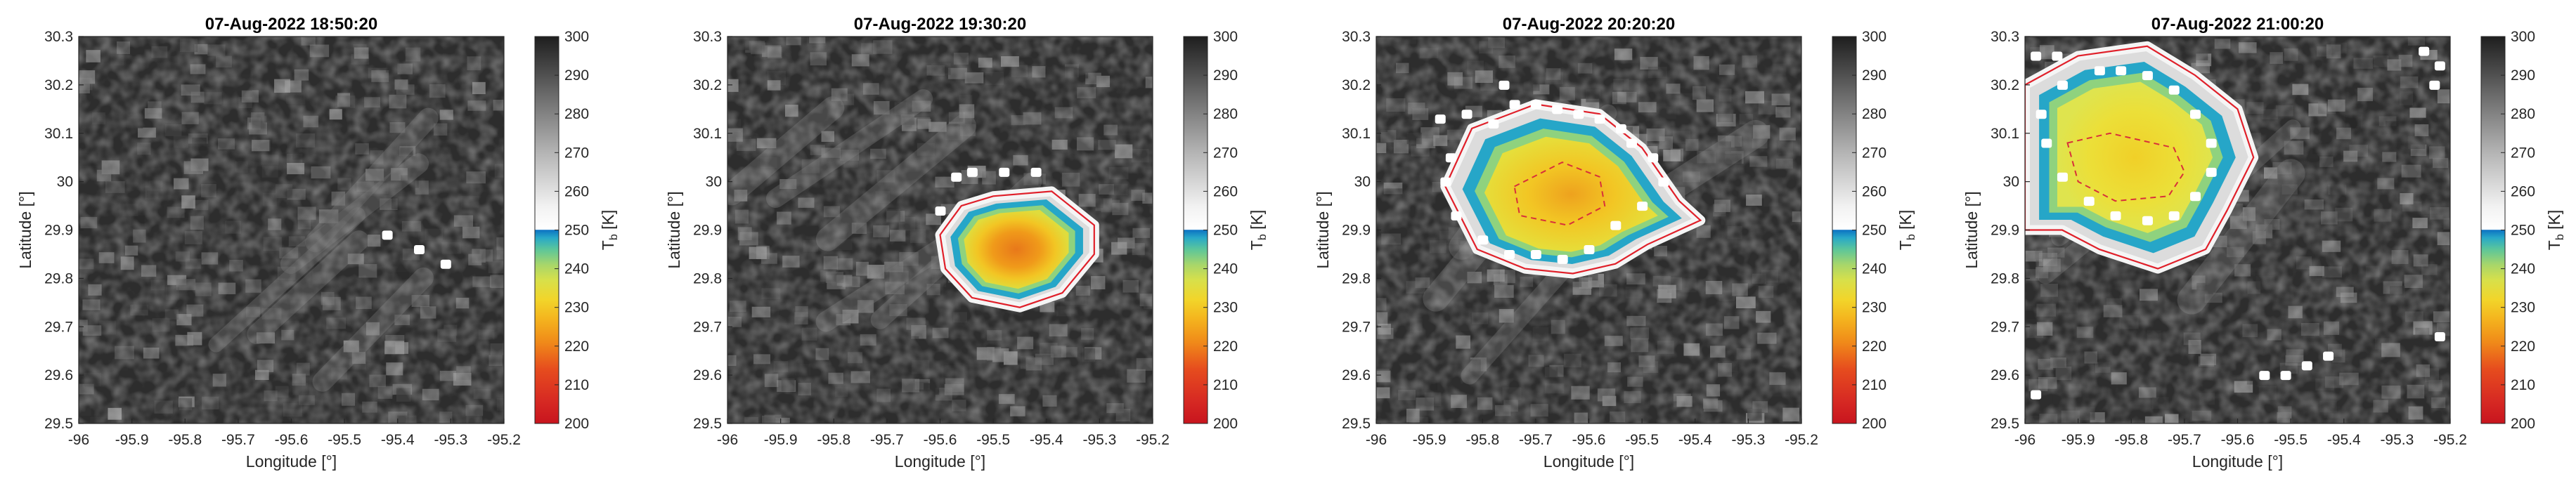  What do you see at coordinates (2523, 424) in the screenshot?
I see `colorbar-tick-label: 200` at bounding box center [2523, 424].